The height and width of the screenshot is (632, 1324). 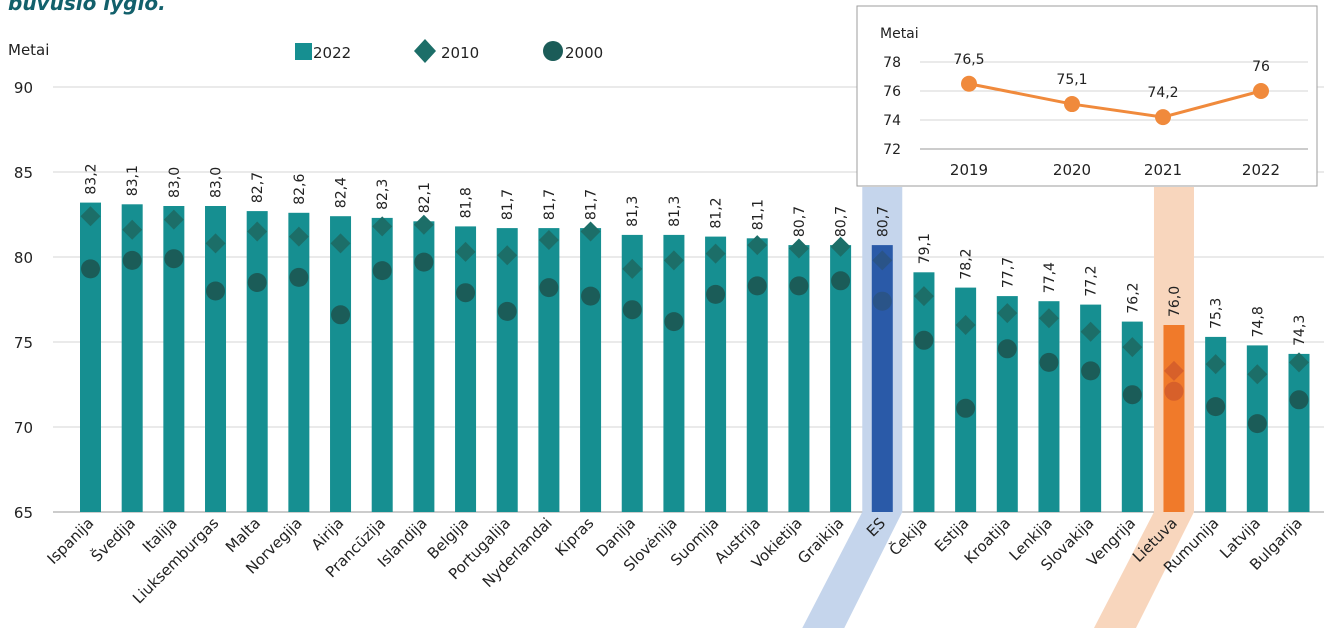 What do you see at coordinates (1048, 318) in the screenshot?
I see `marker-2010-lenkija` at bounding box center [1048, 318].